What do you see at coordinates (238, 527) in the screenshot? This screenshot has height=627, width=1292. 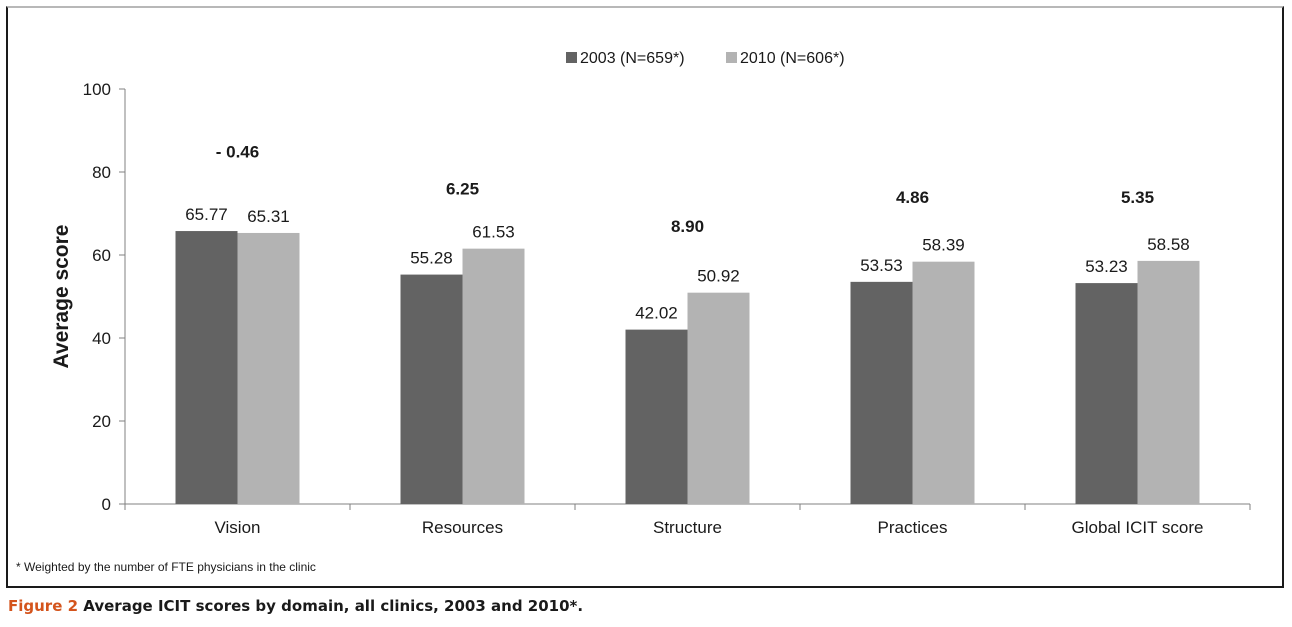 I see `x-category-label: Vision` at bounding box center [238, 527].